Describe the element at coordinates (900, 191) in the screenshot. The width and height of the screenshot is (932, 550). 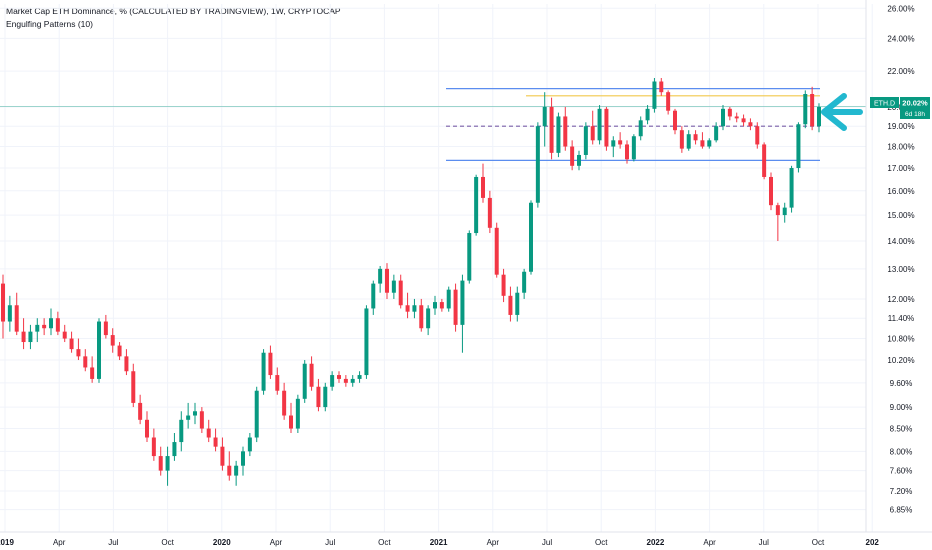
I see `y-tick-label: 16.00%` at that location.